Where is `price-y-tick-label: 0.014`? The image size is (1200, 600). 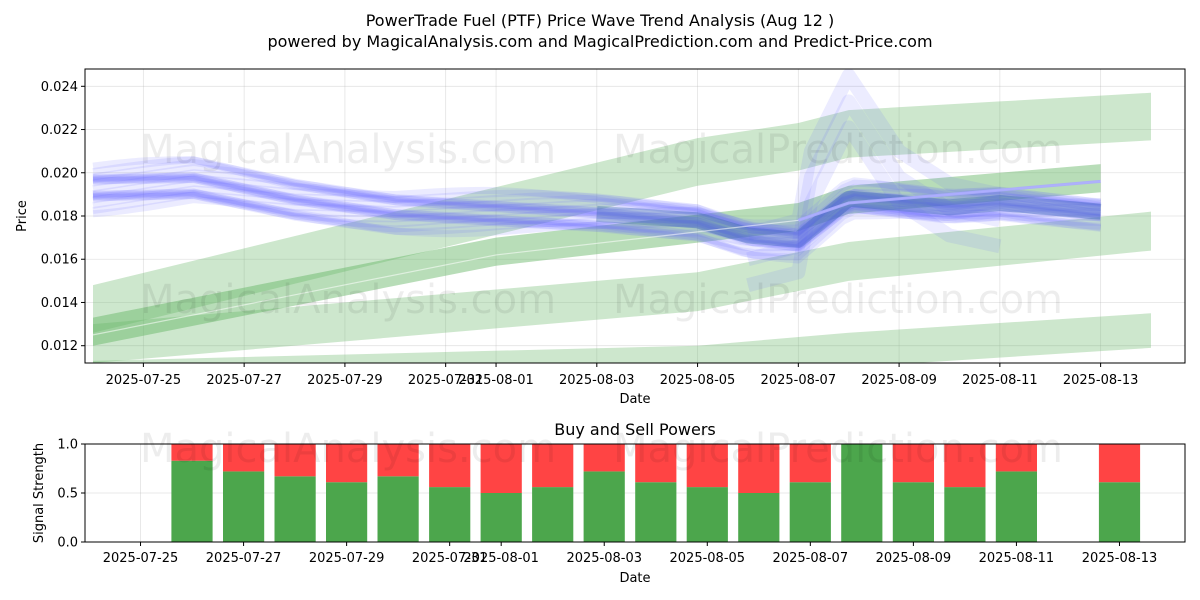
price-y-tick-label: 0.014 is located at coordinates (59, 303).